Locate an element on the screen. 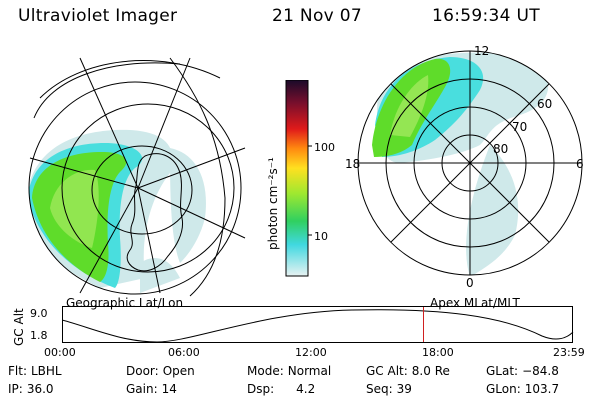 The image size is (600, 400). orbit-xtick-0000: 00:00 is located at coordinates (60, 352).